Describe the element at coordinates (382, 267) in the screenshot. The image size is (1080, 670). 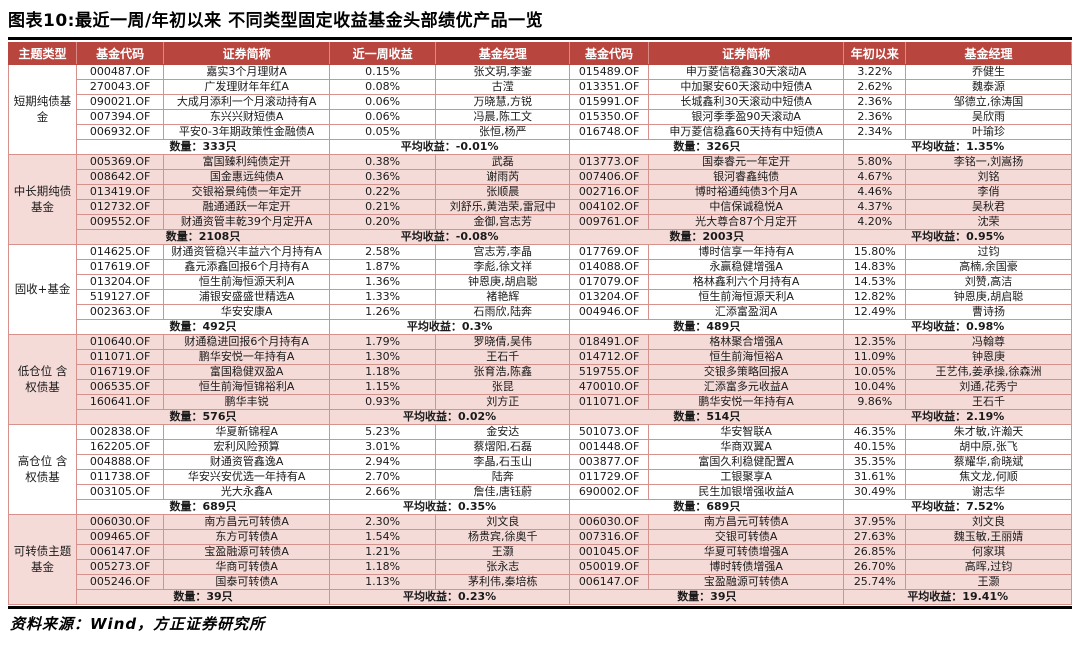
I see `return-cell: 1.87%` at that location.